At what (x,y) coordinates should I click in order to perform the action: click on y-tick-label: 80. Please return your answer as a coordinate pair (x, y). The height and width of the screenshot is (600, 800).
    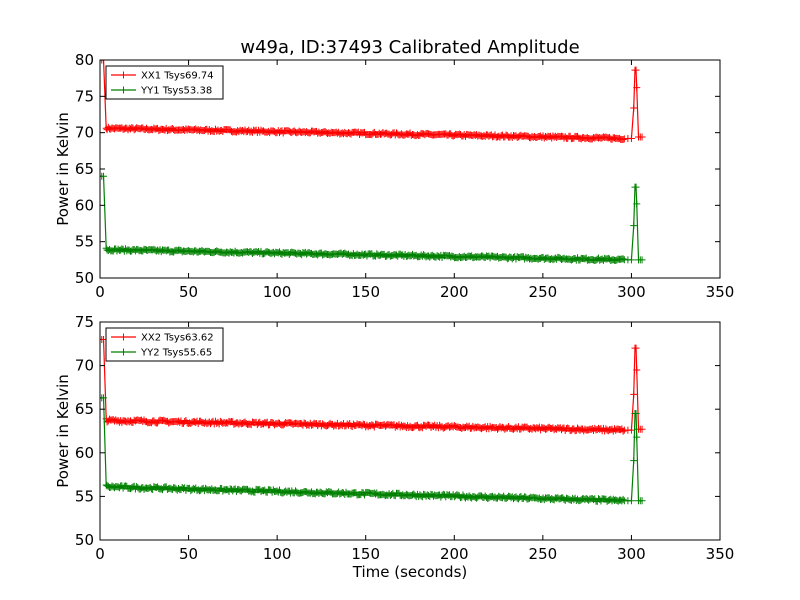
    Looking at the image, I should click on (84, 60).